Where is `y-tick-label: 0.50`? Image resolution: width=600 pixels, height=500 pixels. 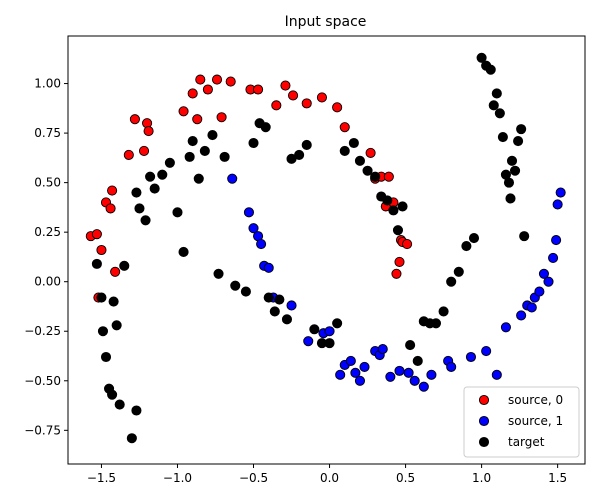
y-tick-label: 0.50 is located at coordinates (47, 183).